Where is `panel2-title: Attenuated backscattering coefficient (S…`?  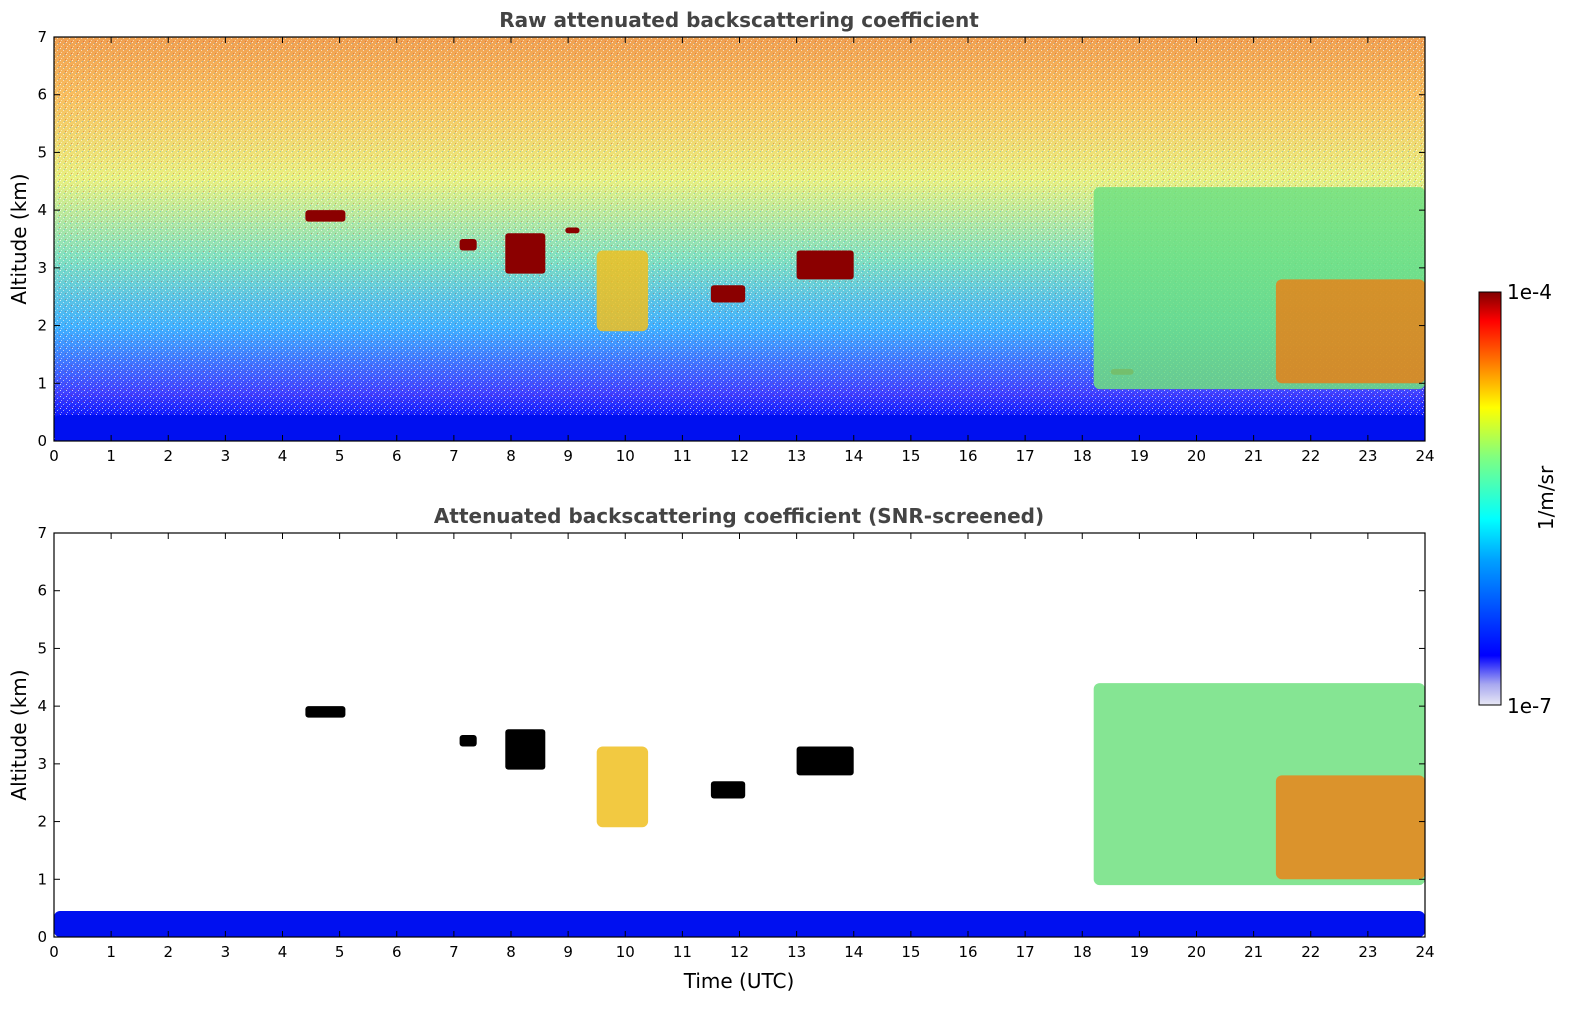
panel2-title: Attenuated backscattering coefficient (S… is located at coordinates (739, 516).